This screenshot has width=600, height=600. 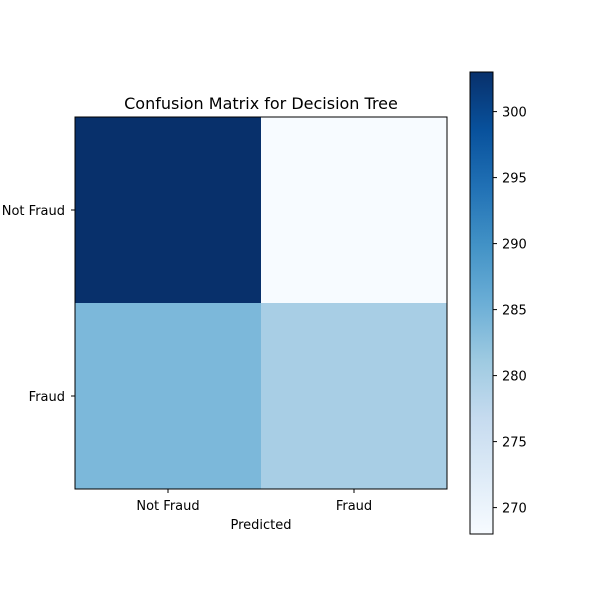 What do you see at coordinates (354, 506) in the screenshot?
I see `x-tick-label: Fraud` at bounding box center [354, 506].